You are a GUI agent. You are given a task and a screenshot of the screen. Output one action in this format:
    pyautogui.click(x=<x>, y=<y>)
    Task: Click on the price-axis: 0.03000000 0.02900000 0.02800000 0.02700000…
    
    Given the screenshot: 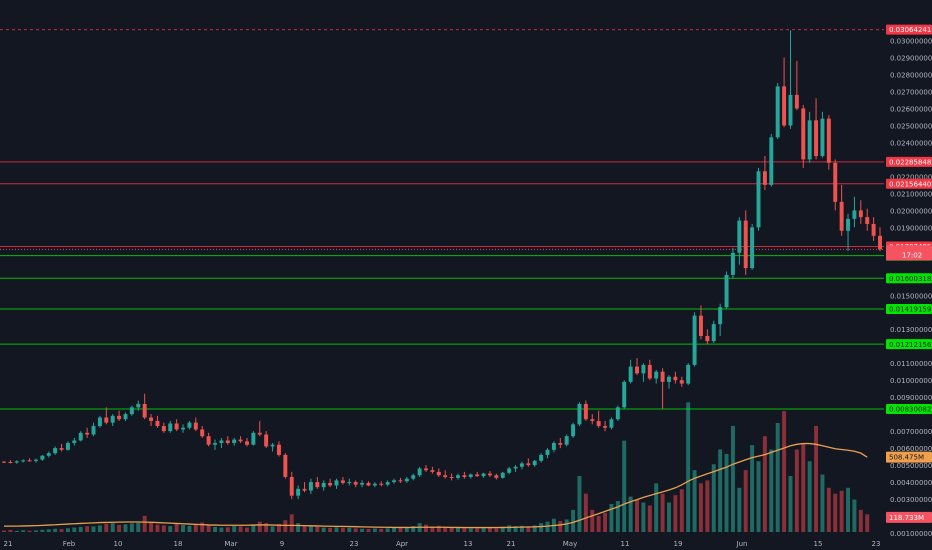 What is the action you would take?
    pyautogui.click(x=911, y=288)
    